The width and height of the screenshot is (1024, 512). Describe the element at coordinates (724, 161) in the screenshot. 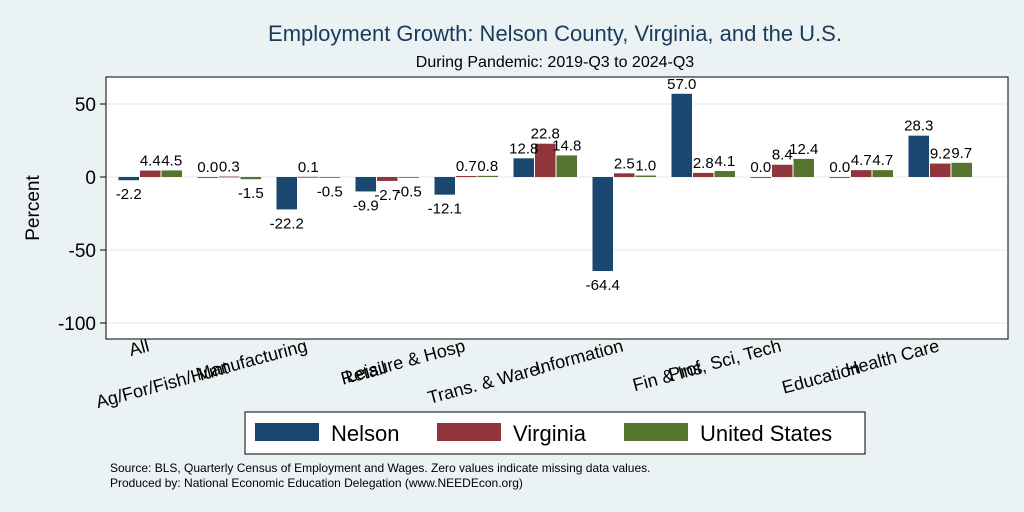

I see `data-label: 4.1` at that location.